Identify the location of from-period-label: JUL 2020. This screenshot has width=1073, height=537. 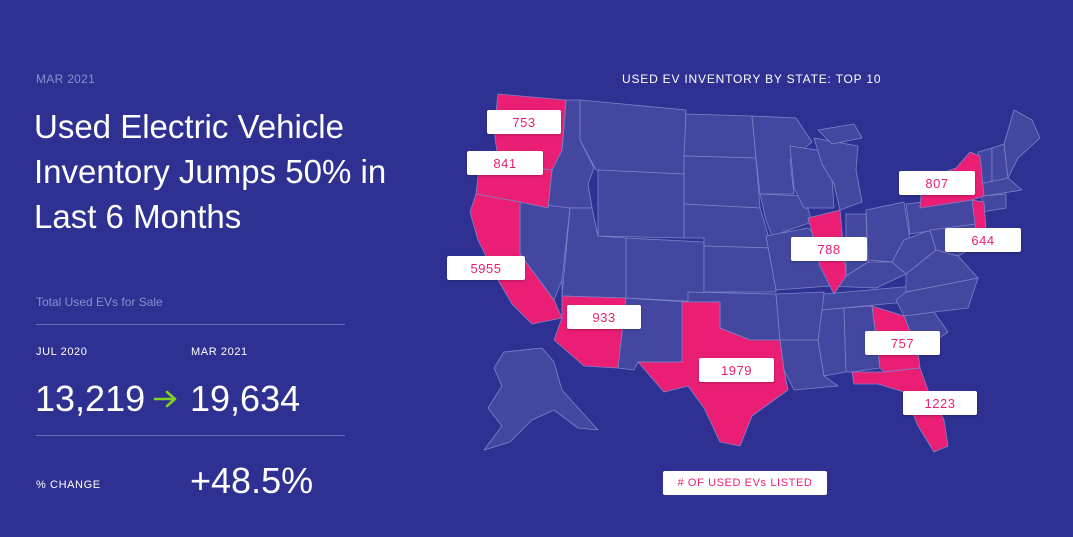
(62, 352).